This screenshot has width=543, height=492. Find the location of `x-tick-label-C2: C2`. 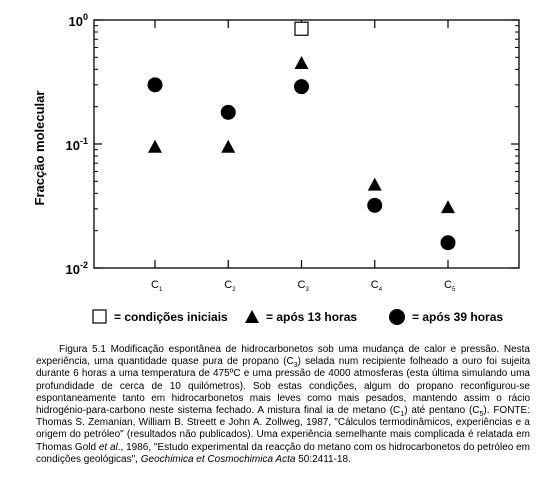

x-tick-label-C2: C2 is located at coordinates (230, 286).